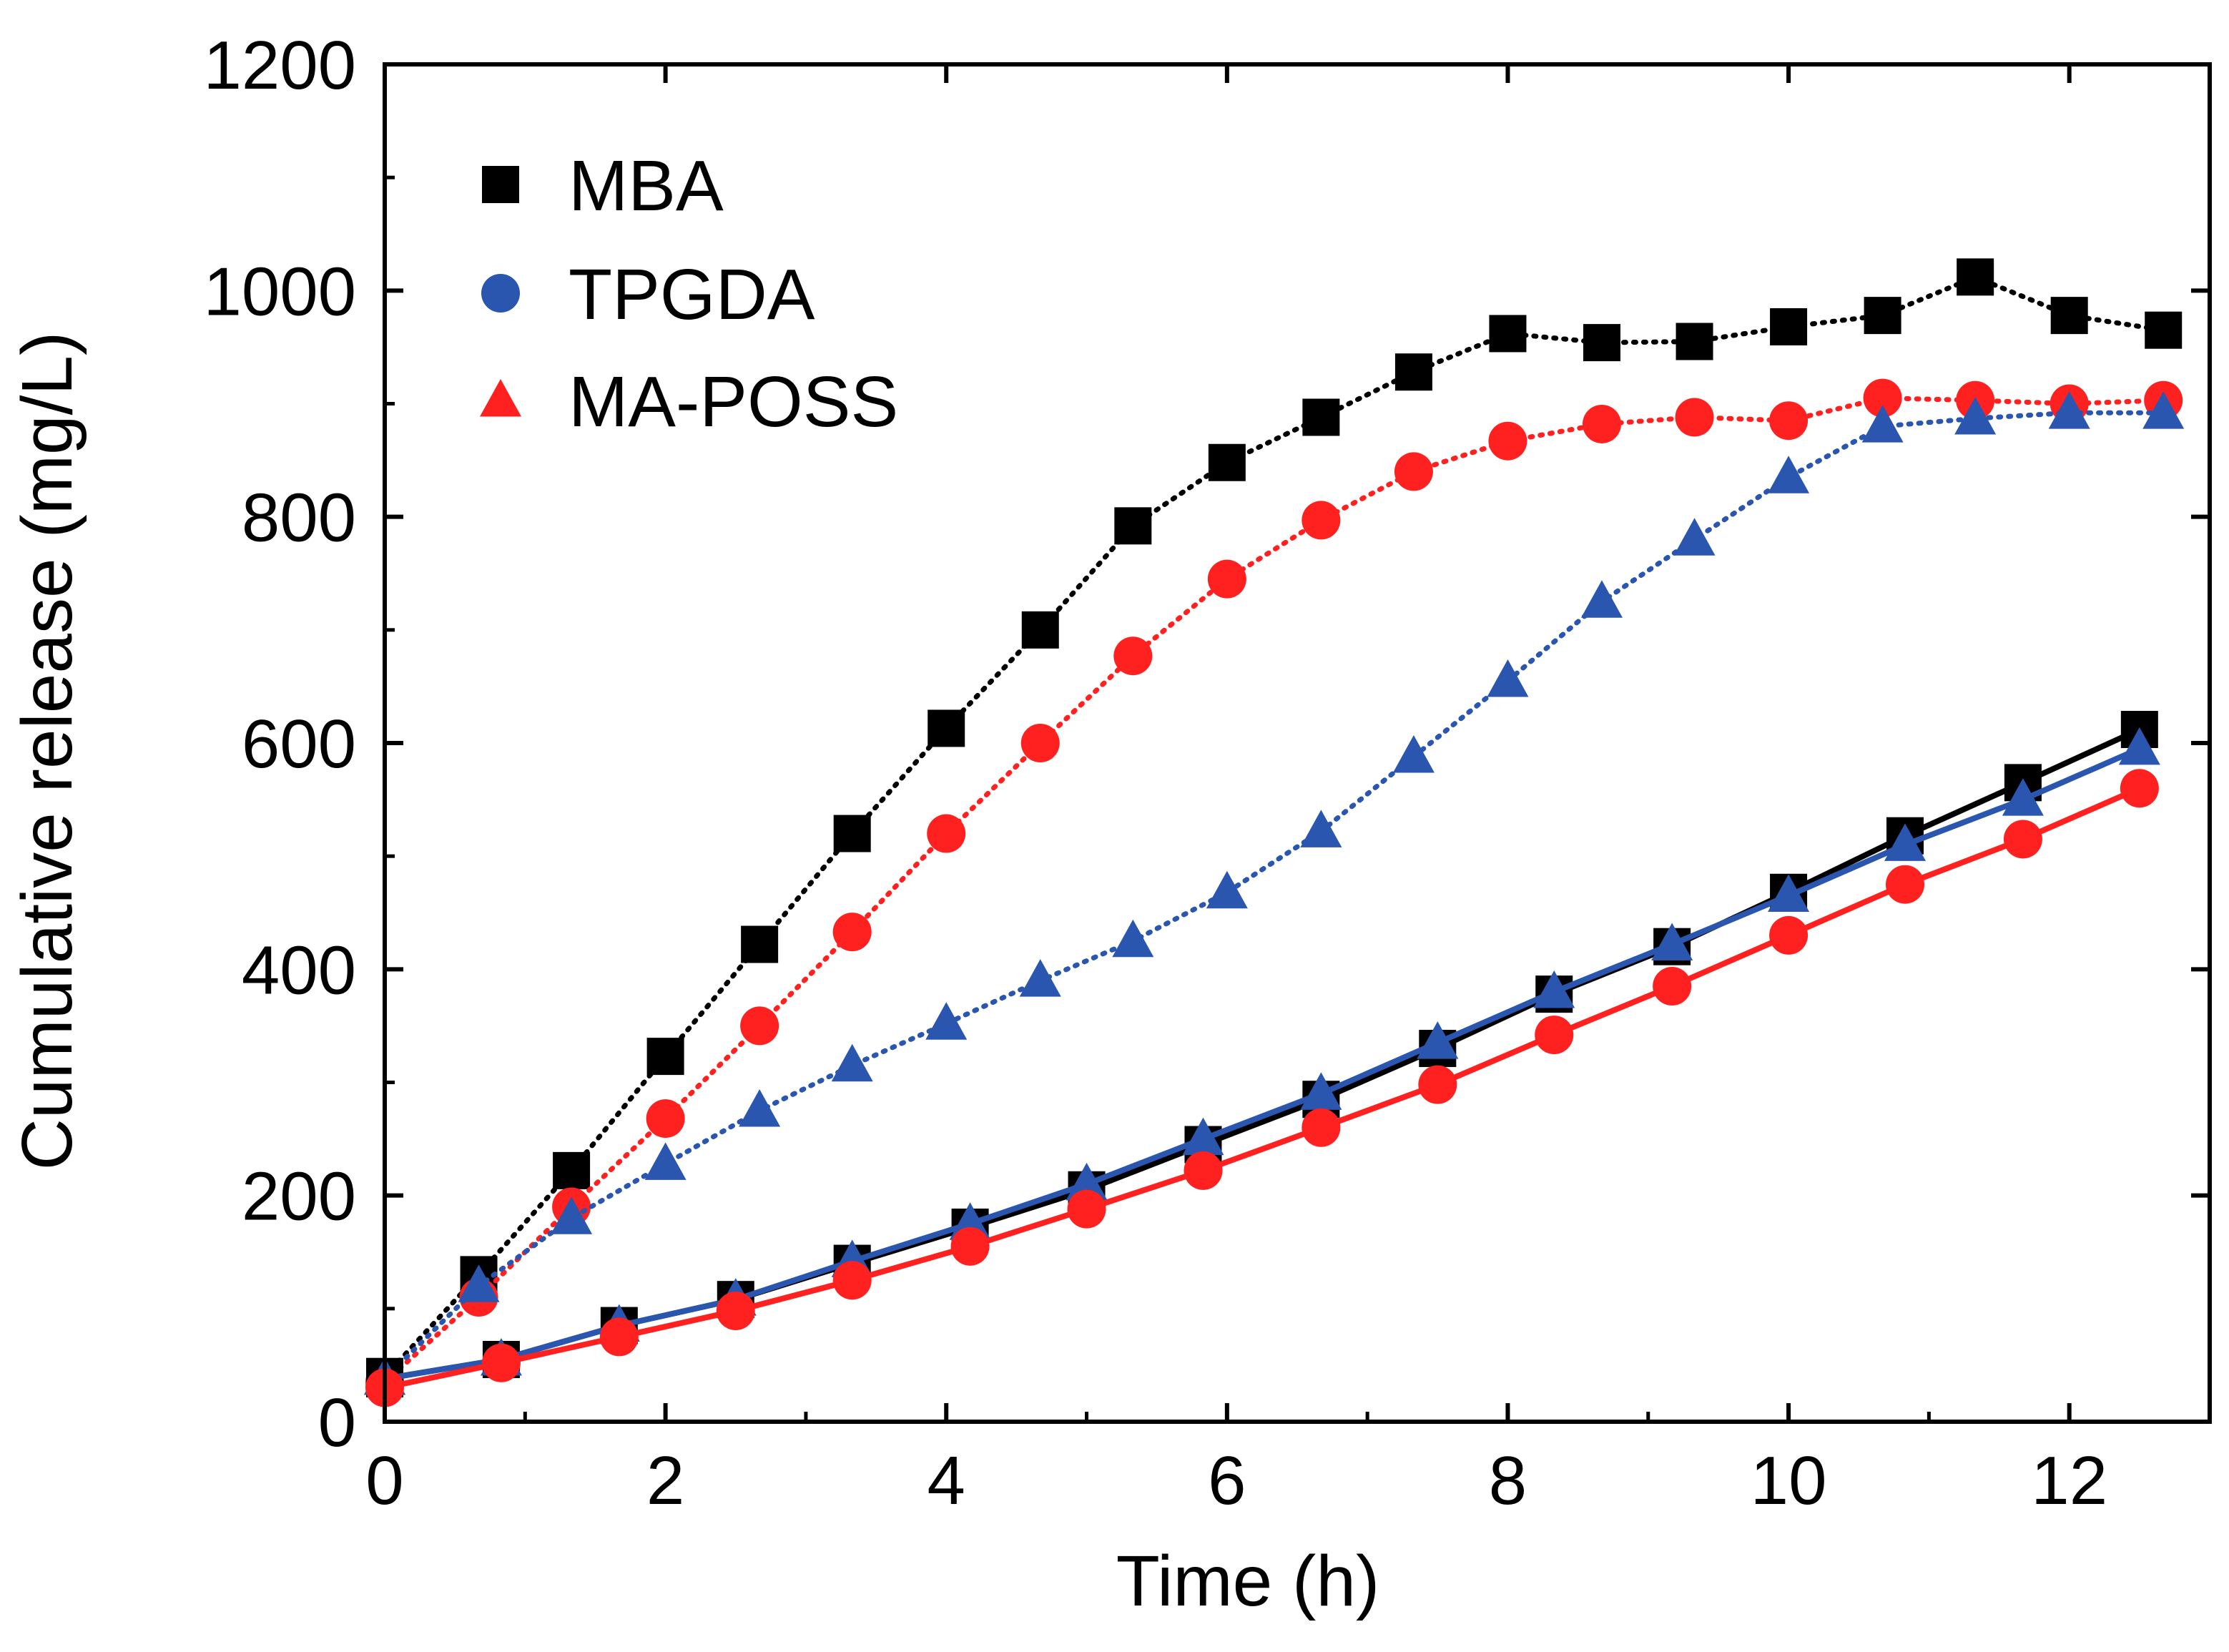  Describe the element at coordinates (692, 295) in the screenshot. I see `legend-label-1: TPGDA` at that location.